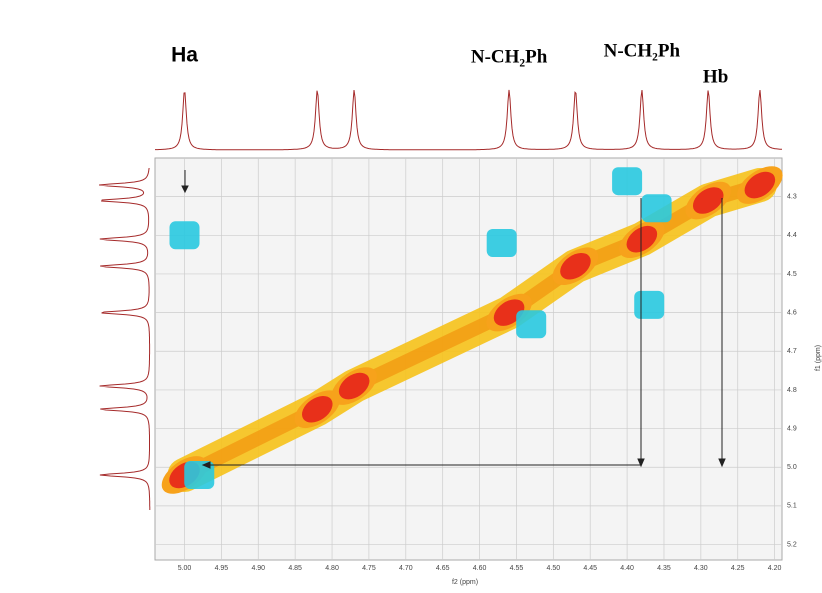  Describe the element at coordinates (792, 390) in the screenshot. I see `y-tick-label: 4.8` at that location.